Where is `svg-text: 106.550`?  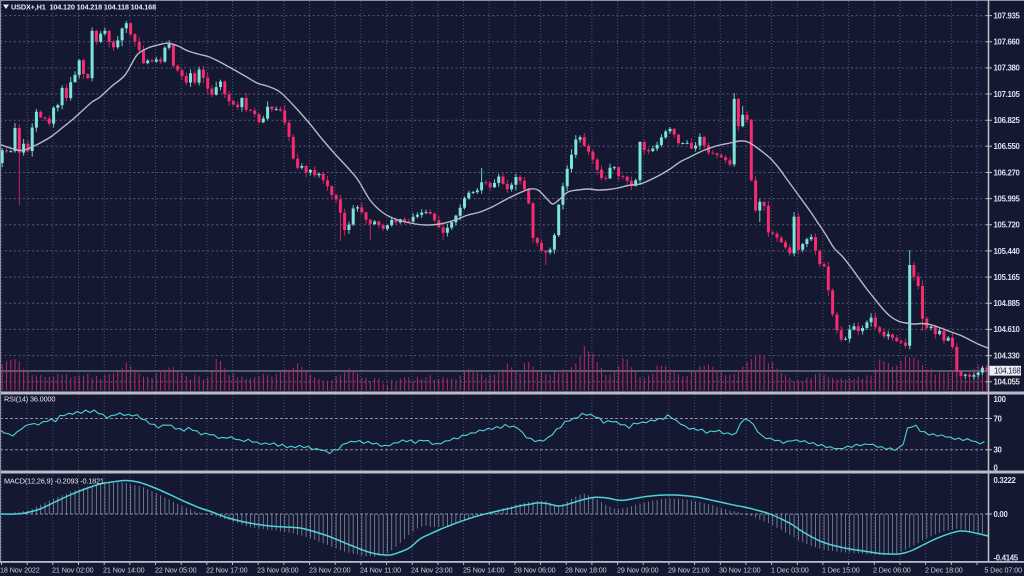
svg-text: 106.550 is located at coordinates (1007, 146).